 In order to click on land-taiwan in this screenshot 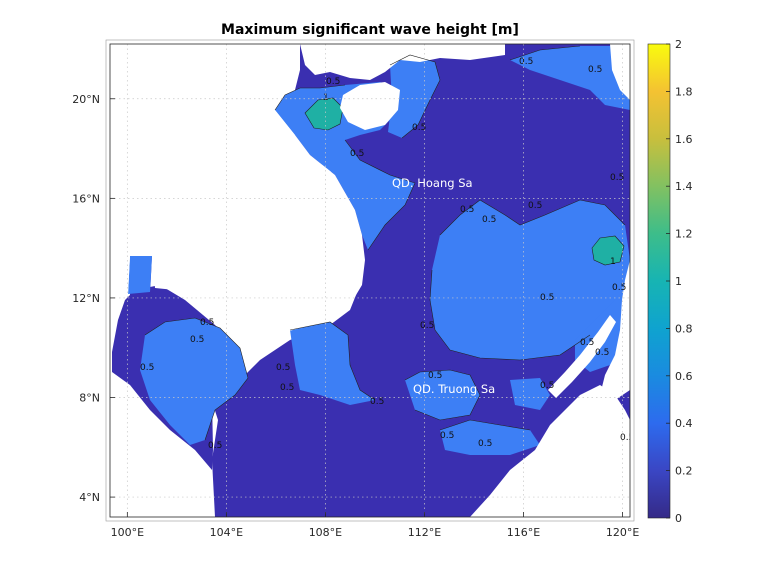, I will do `click(620, 72)`.